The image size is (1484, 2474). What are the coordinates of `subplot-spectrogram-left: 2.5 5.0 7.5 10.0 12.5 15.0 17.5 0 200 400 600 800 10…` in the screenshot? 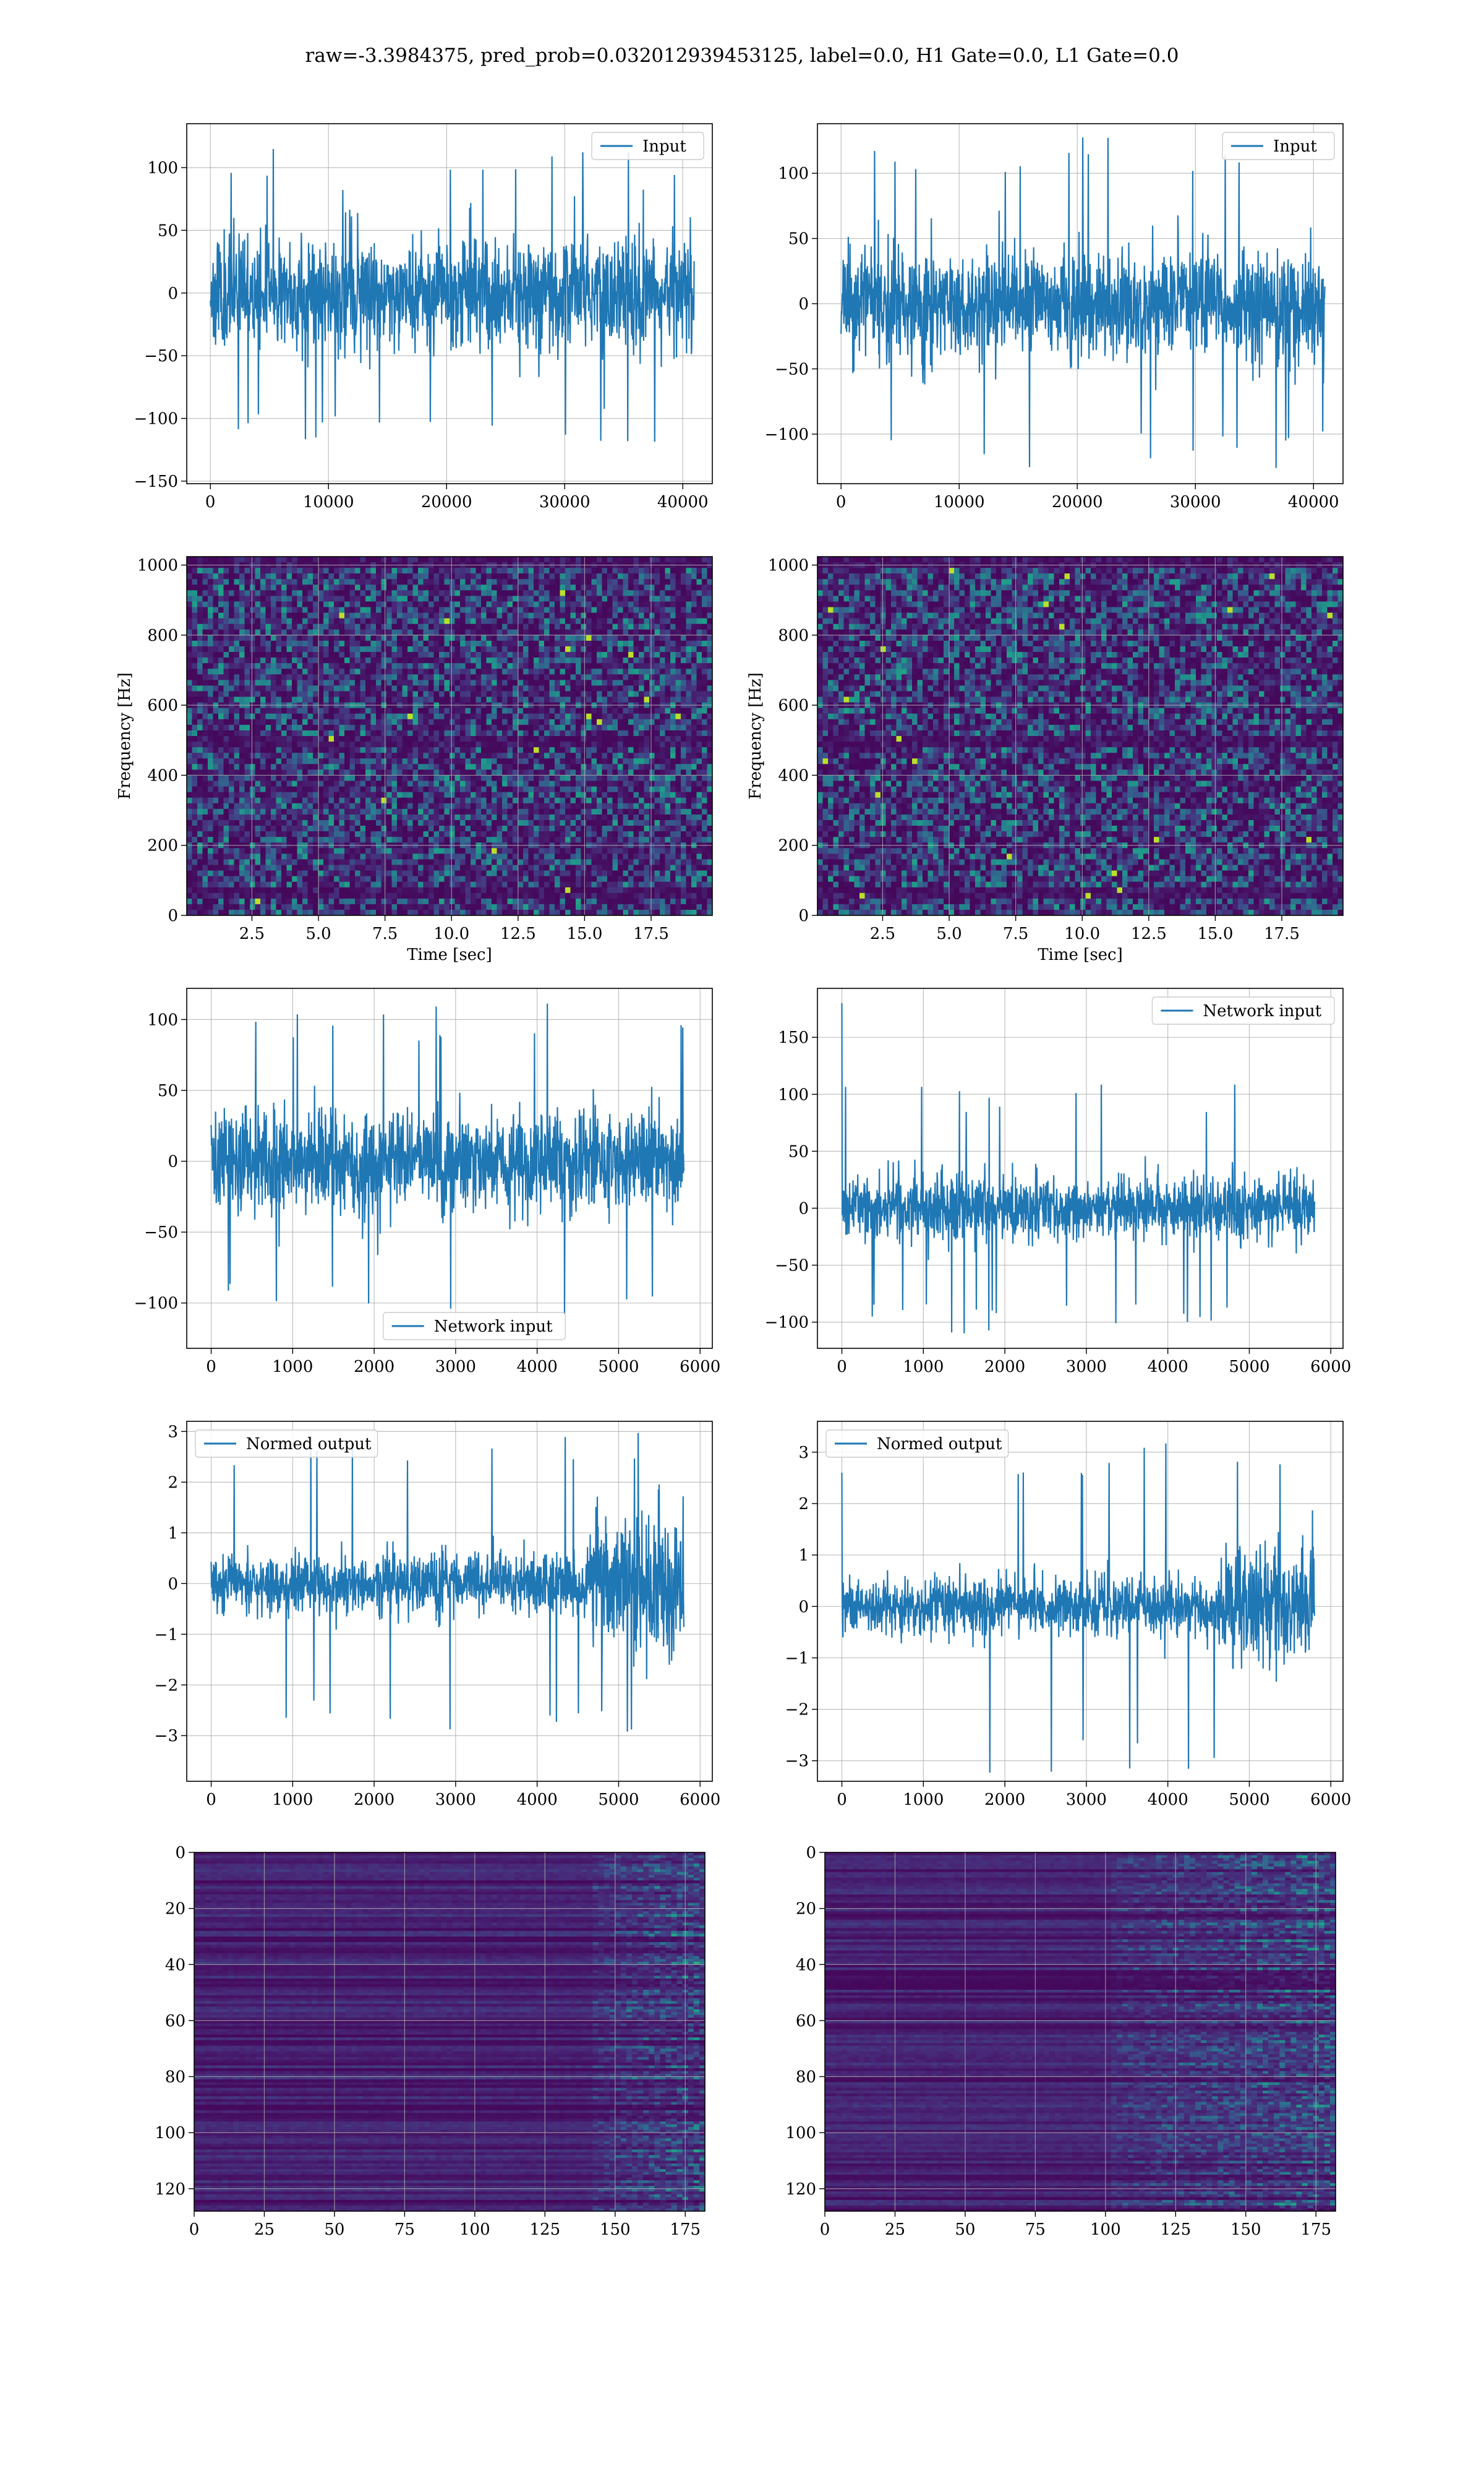 It's located at (414, 760).